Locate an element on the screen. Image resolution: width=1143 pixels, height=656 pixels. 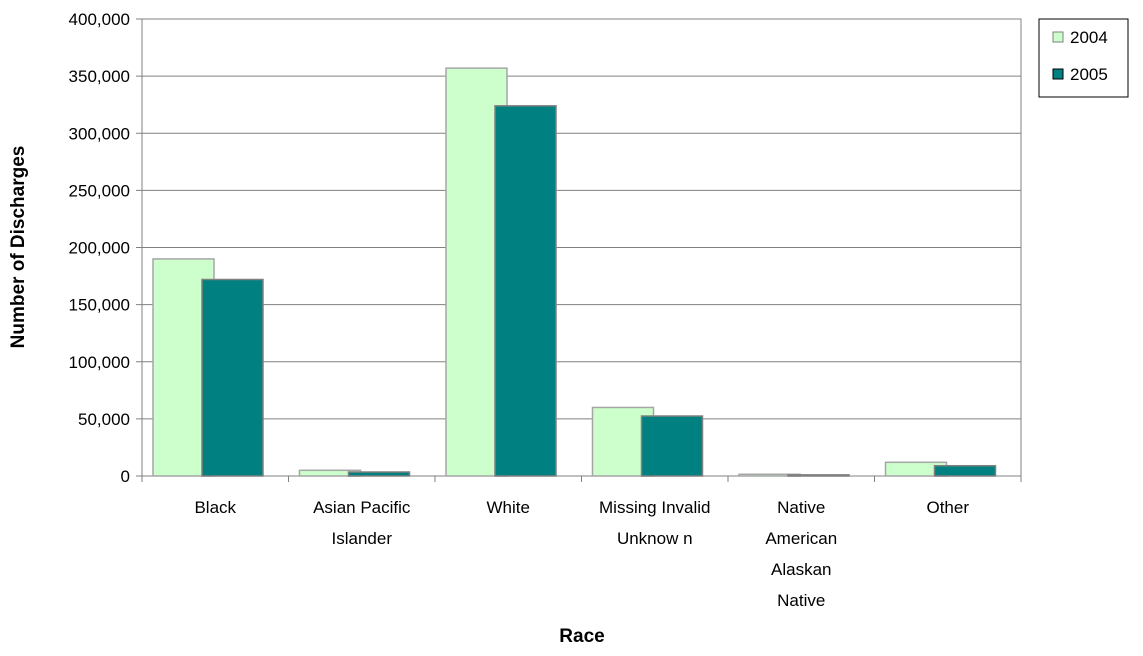
x-category-label: Asian Pacific is located at coordinates (362, 507).